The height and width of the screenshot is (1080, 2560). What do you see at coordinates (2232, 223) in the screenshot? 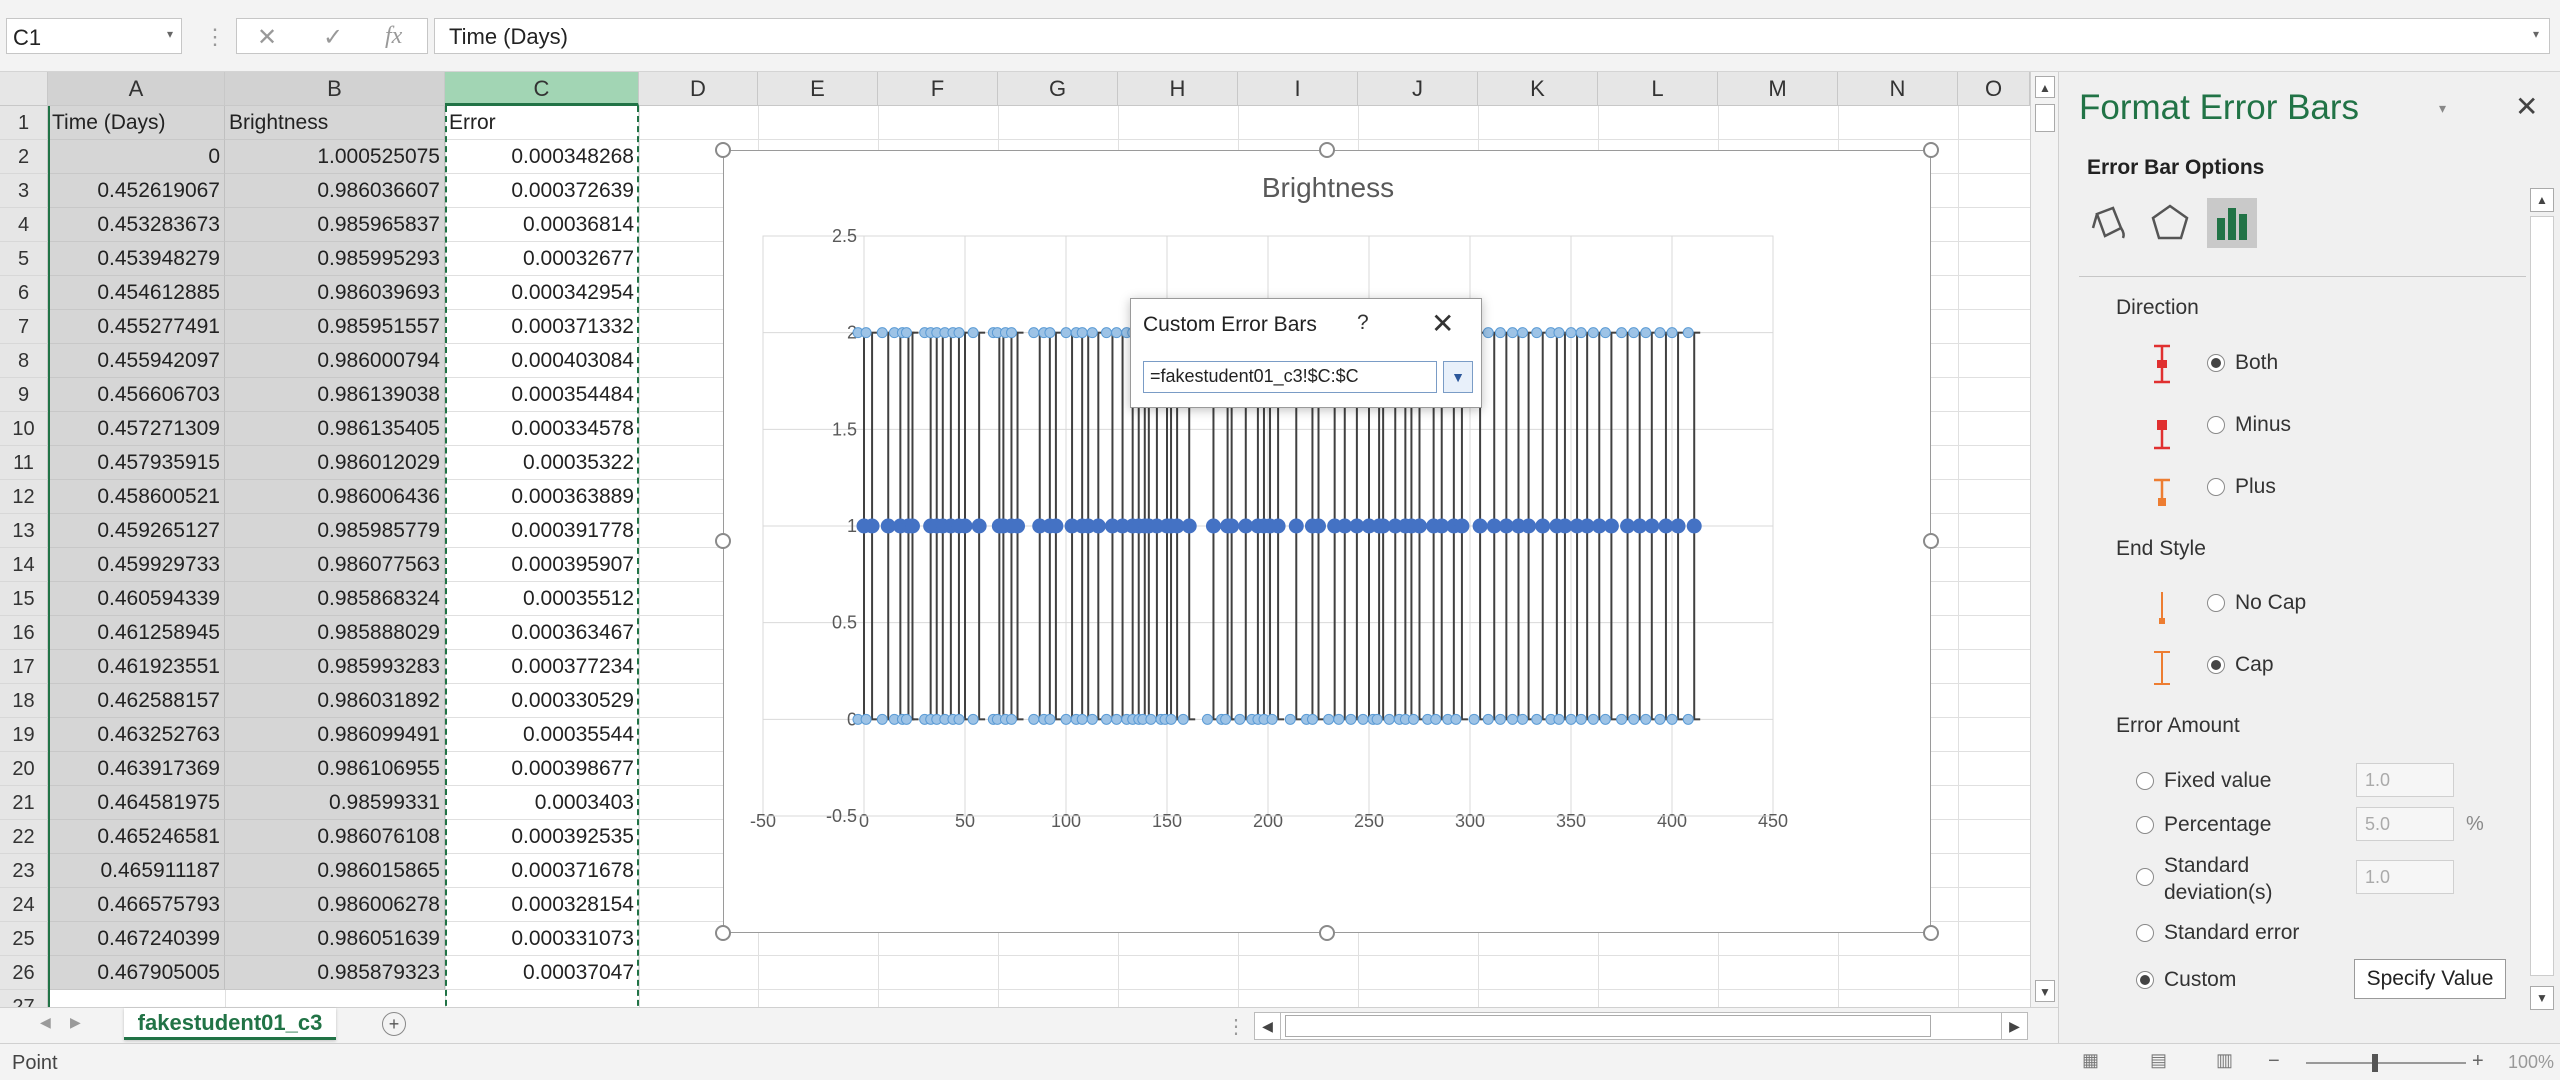
I see `bar-chart-options-icon` at bounding box center [2232, 223].